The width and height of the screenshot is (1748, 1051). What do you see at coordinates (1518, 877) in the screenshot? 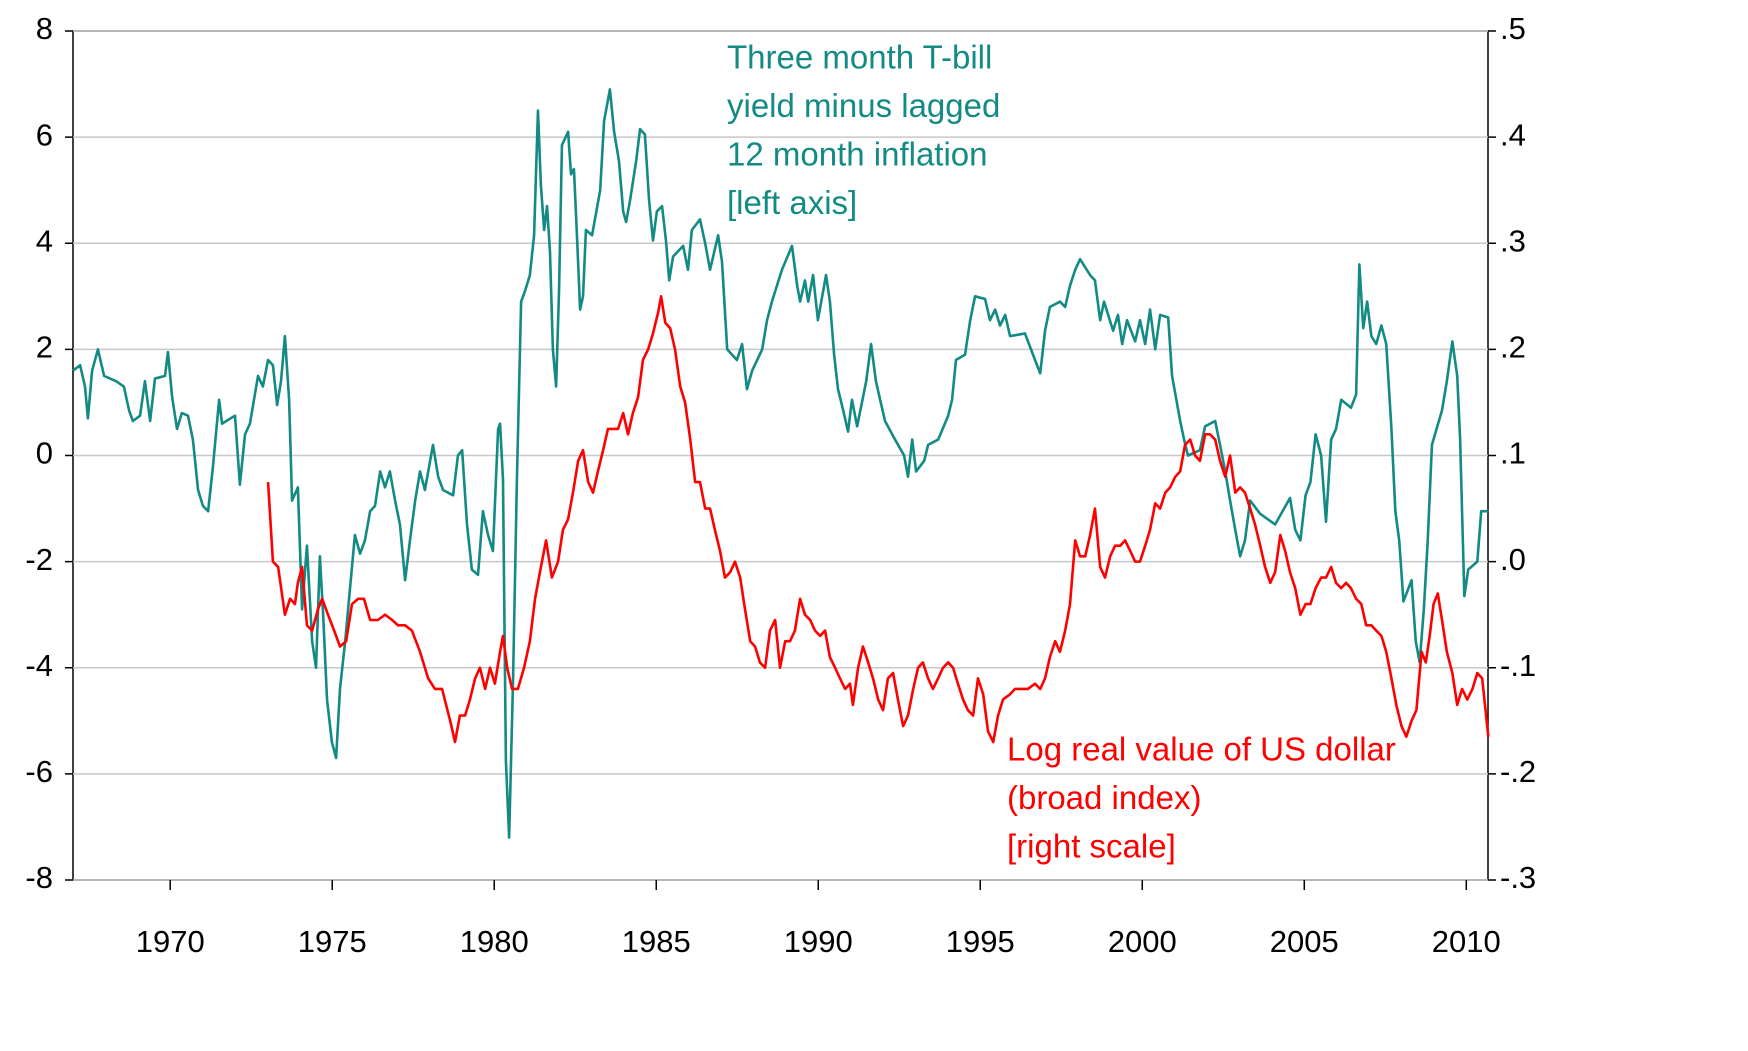
I see `y2-tick-label: -.3` at bounding box center [1518, 877].